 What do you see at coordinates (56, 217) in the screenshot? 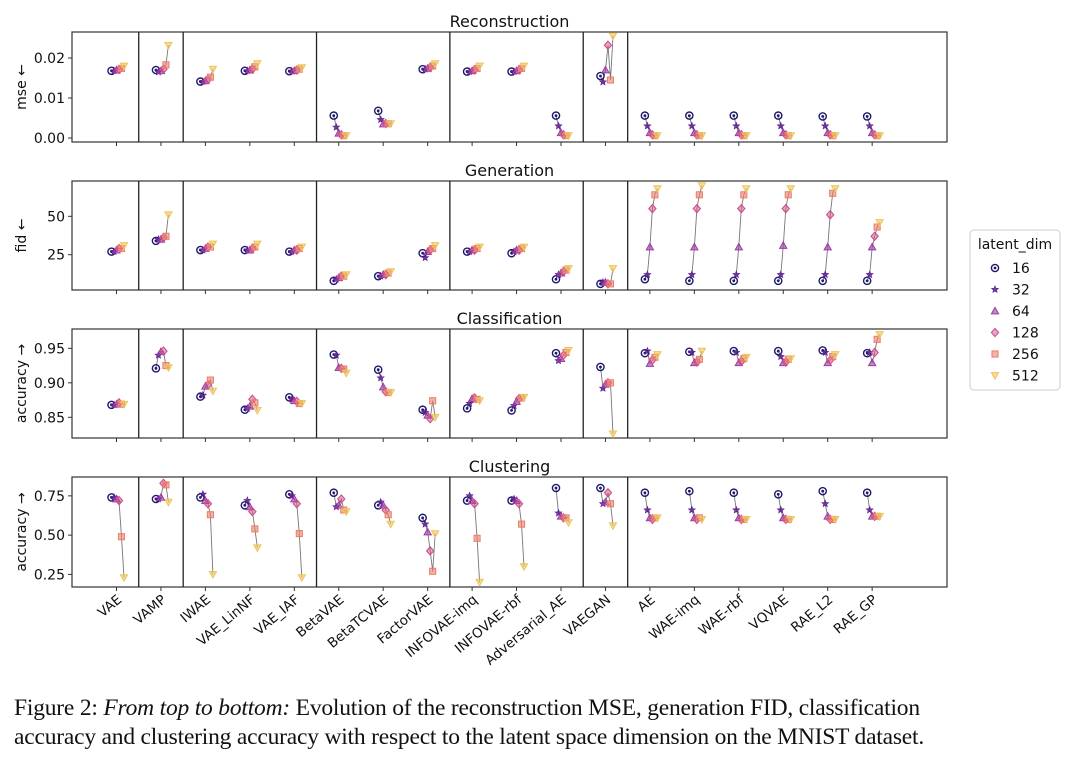
I see `y-tick-label: 50` at bounding box center [56, 217].